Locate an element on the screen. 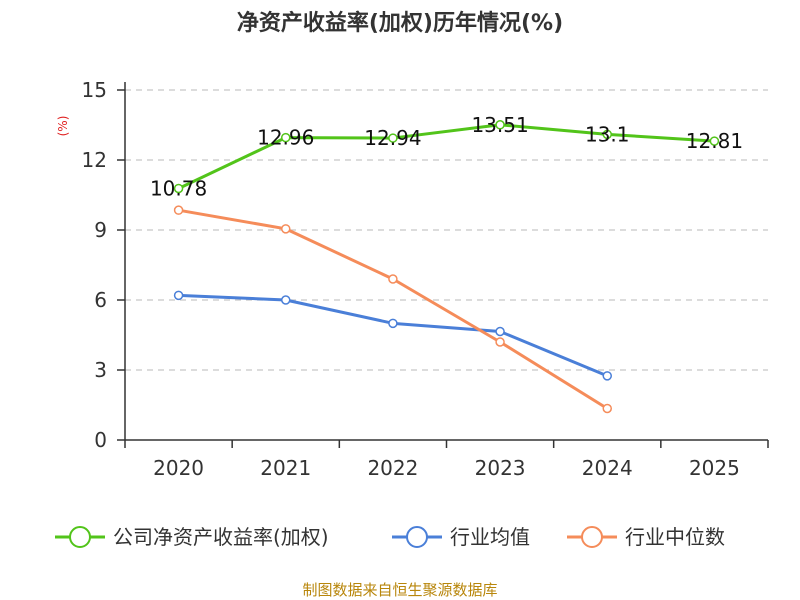 This screenshot has height=600, width=800. chart-title: 净资产收益率(加权)历年情况(%) is located at coordinates (400, 23).